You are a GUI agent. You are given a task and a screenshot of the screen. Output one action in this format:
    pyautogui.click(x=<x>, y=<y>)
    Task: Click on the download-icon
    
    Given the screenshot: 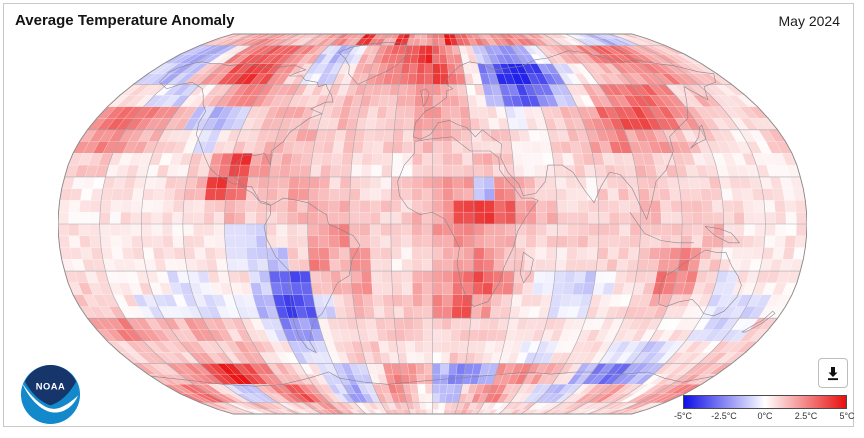 What is the action you would take?
    pyautogui.click(x=833, y=373)
    